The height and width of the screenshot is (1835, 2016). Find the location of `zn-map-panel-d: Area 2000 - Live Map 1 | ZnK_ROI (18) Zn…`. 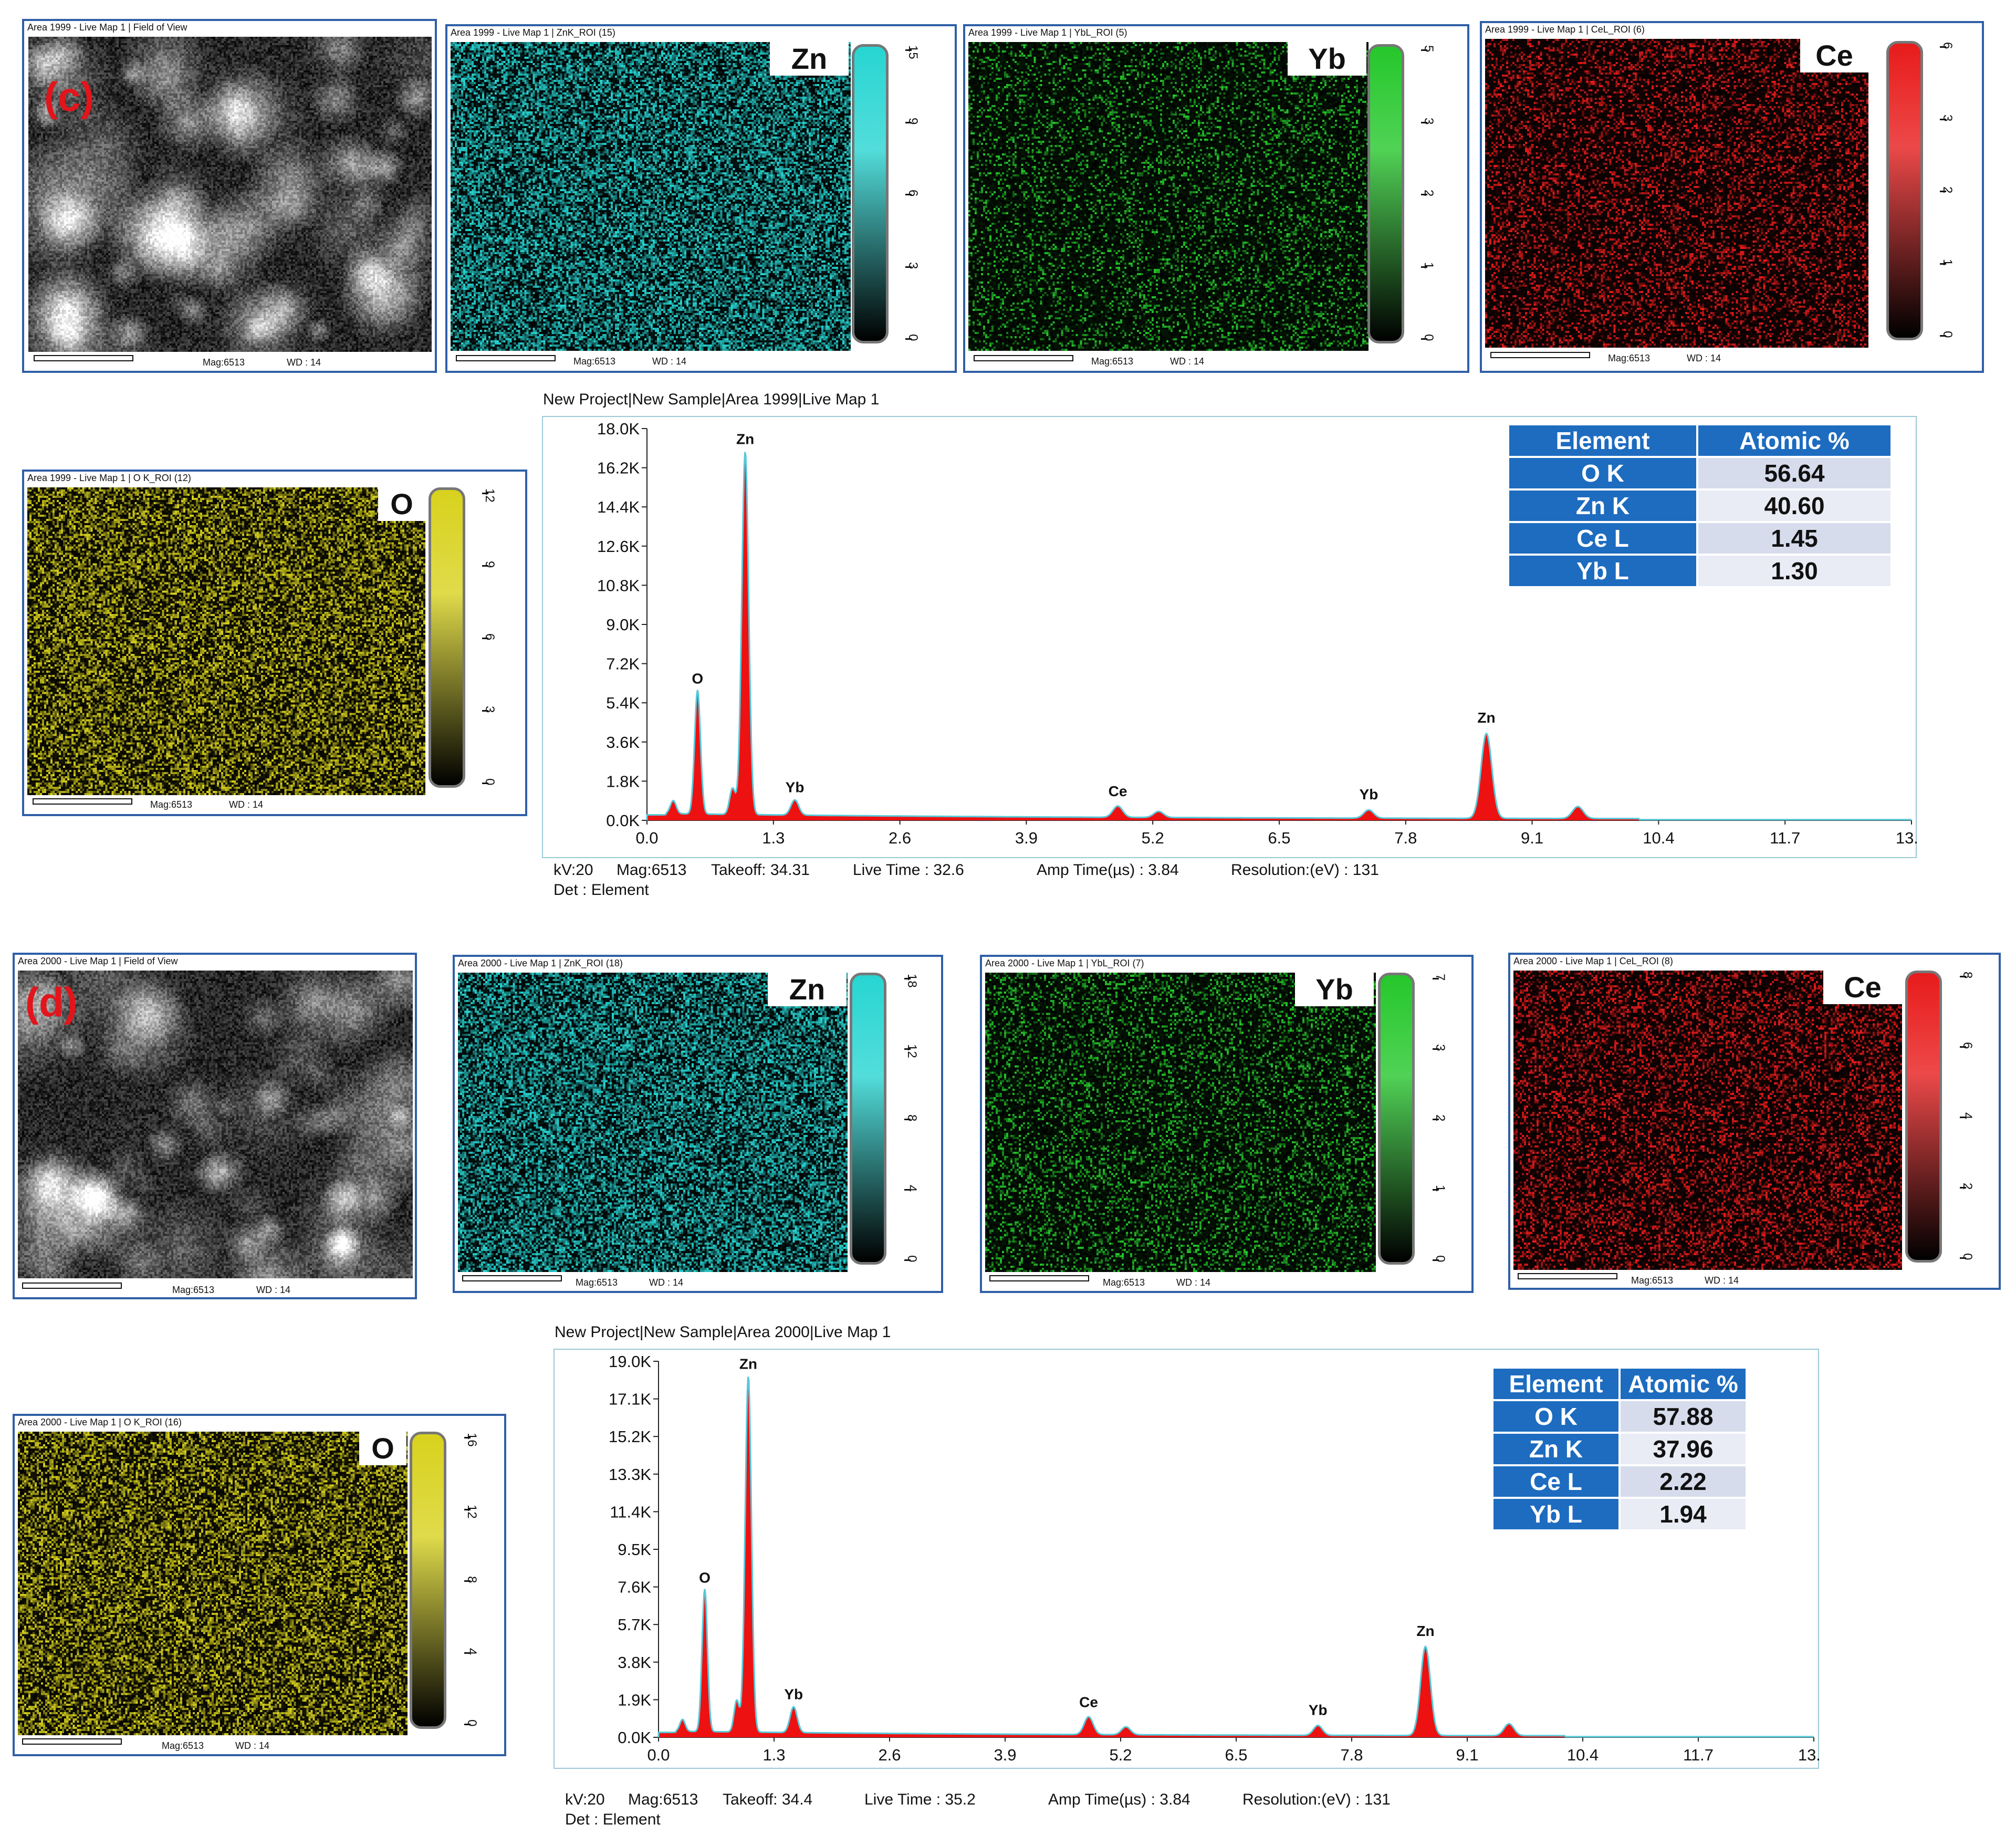

zn-map-panel-d: Area 2000 - Live Map 1 | ZnK_ROI (18) Zn… is located at coordinates (698, 1124).